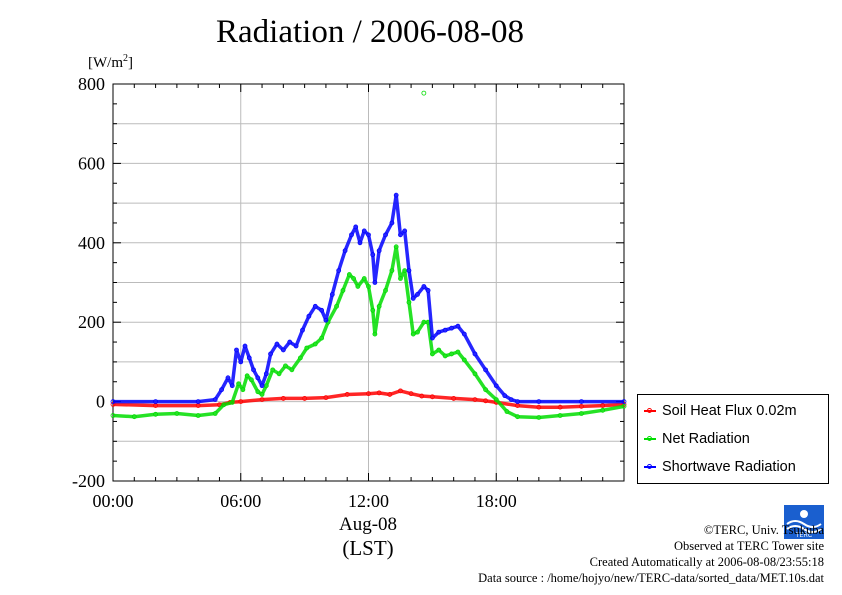 The width and height of the screenshot is (842, 595). What do you see at coordinates (763, 530) in the screenshot?
I see `credit-copyright: ©TERC, Univ. Tsukuba` at bounding box center [763, 530].